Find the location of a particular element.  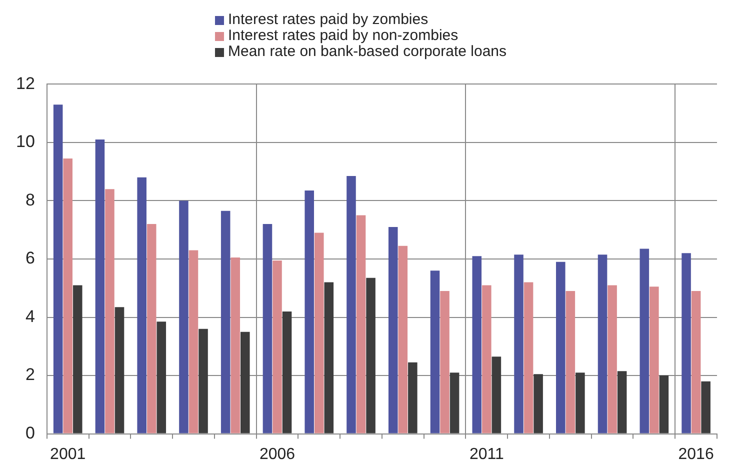

x-tick-label: 2006 is located at coordinates (277, 454).